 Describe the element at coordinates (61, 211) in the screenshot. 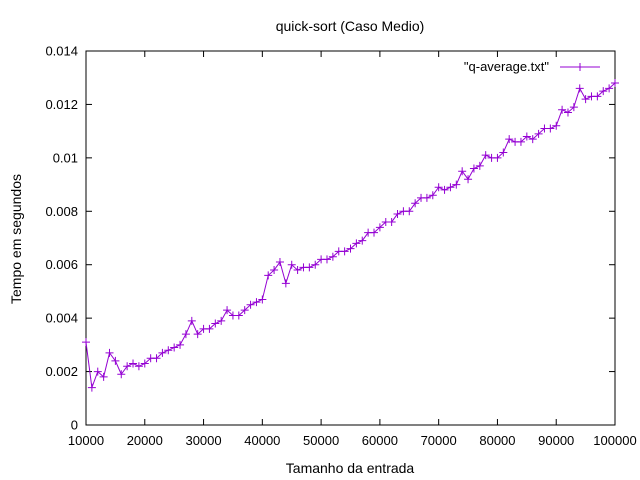

I see `y-tick-label: 0.008` at that location.